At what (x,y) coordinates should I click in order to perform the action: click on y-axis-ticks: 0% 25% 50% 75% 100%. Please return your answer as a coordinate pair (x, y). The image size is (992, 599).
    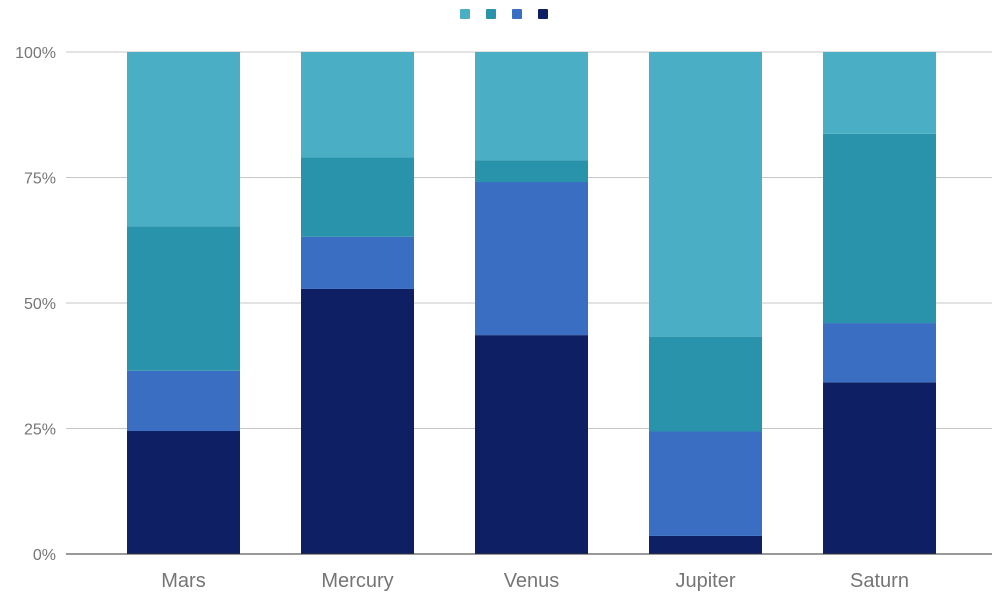
    Looking at the image, I should click on (35, 304).